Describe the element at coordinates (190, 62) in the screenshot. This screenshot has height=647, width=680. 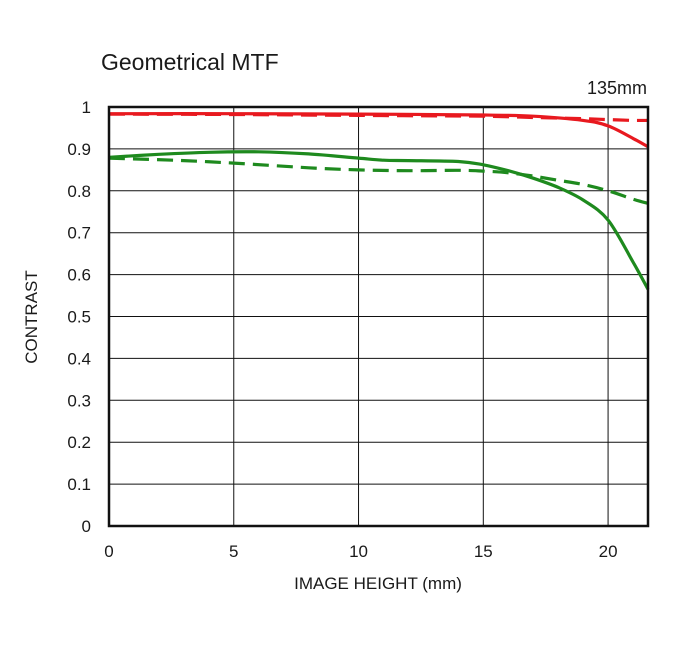
I see `chart-title: Geometrical MTF` at that location.